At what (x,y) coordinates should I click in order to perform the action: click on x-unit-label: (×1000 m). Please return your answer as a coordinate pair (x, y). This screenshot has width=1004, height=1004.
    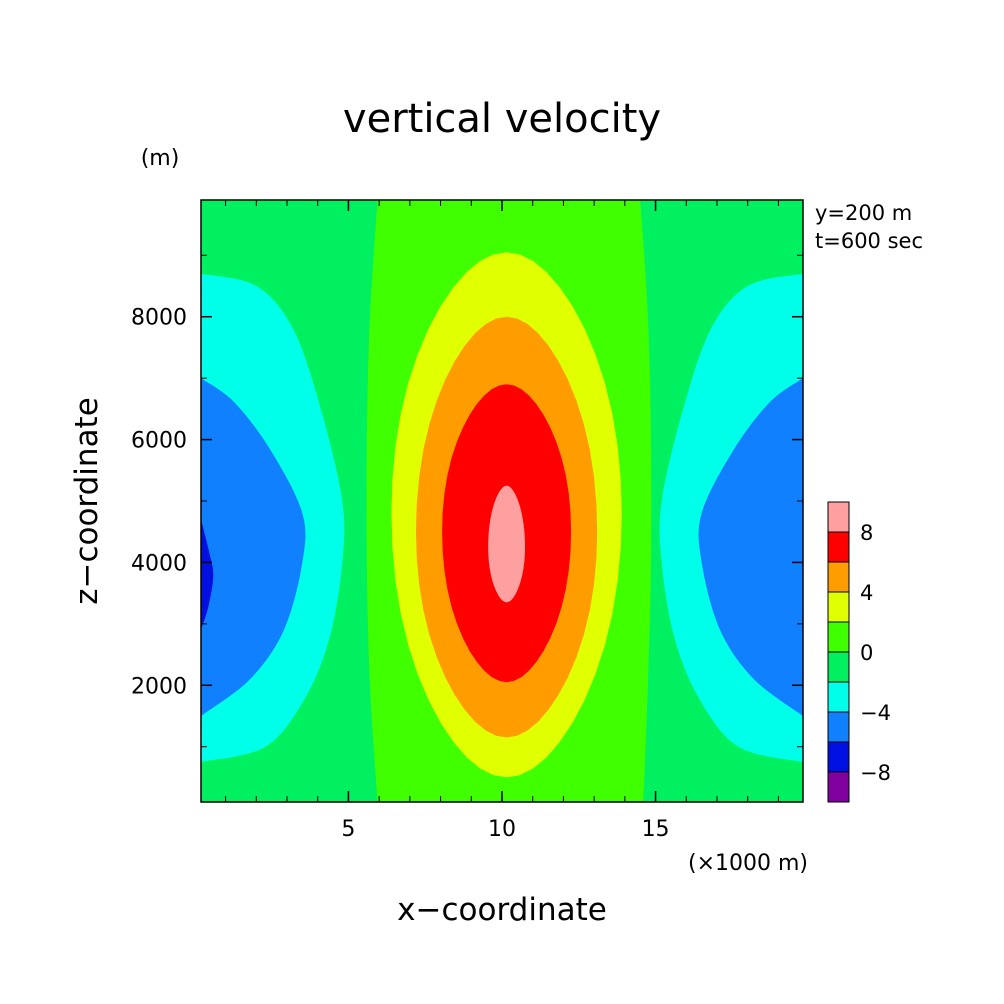
    Looking at the image, I should click on (748, 863).